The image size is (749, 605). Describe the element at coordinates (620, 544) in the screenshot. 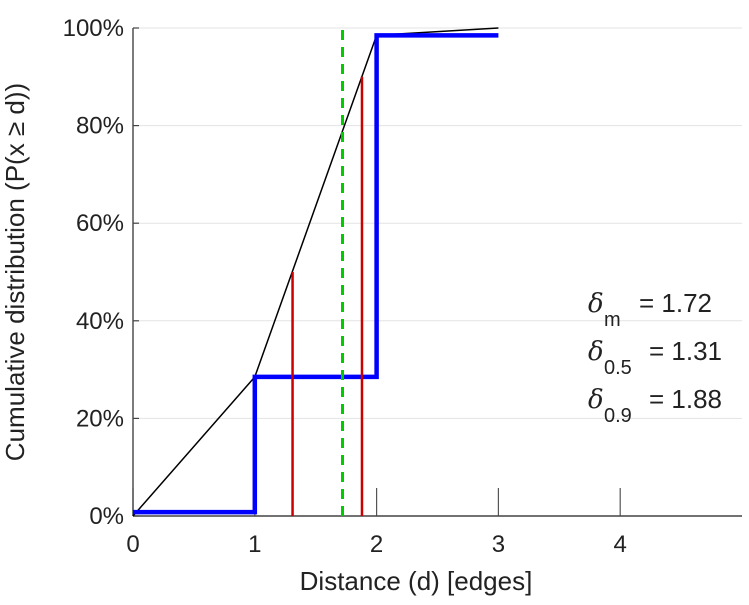

I see `x-tick-label: 4` at that location.